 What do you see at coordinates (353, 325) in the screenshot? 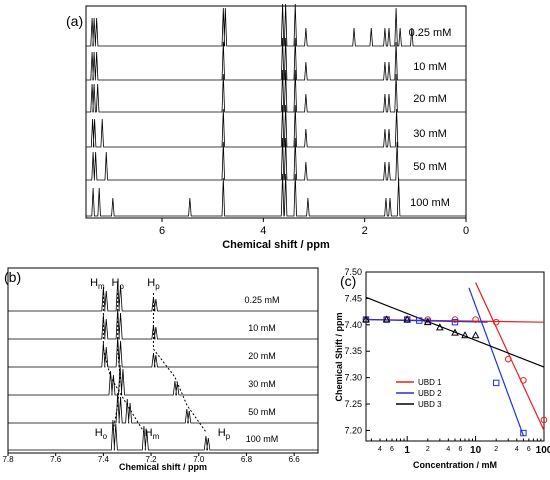
I see `y-tick-label: 7.40` at bounding box center [353, 325].